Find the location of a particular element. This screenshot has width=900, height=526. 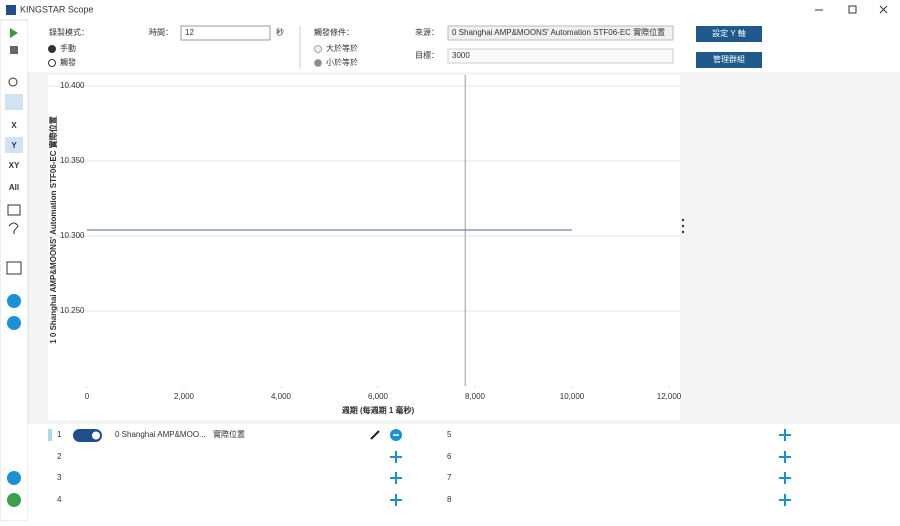

radio-trigger is located at coordinates (52, 63).